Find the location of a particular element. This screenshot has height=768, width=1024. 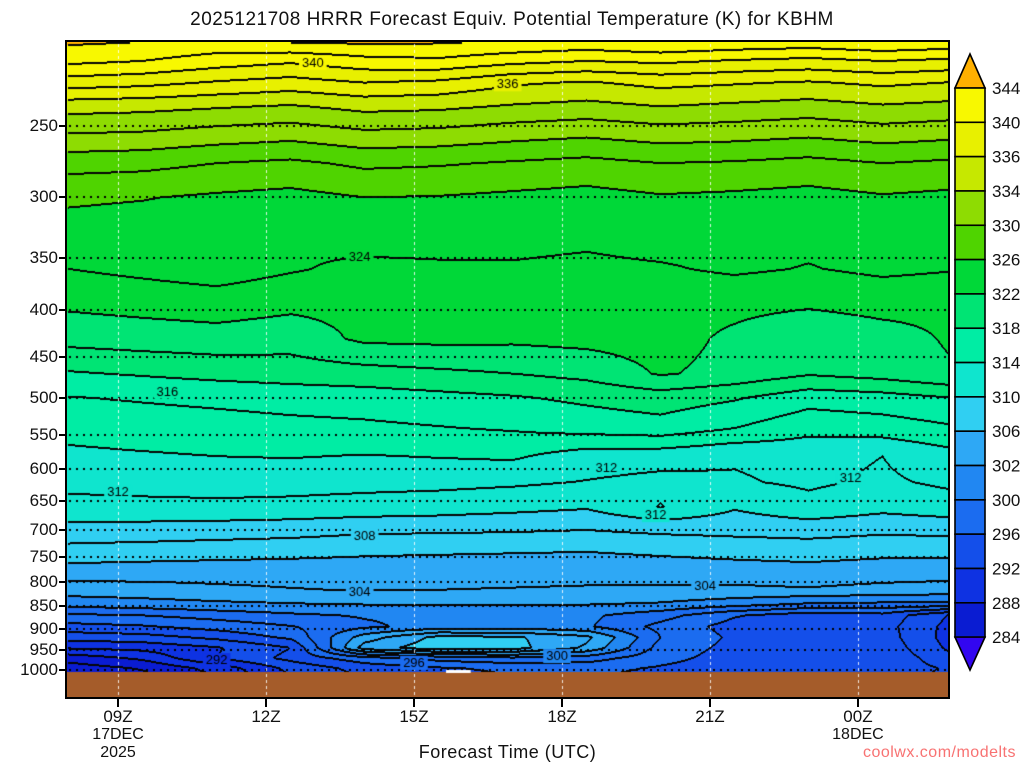

colorbar-label-292: 292 is located at coordinates (1006, 568).